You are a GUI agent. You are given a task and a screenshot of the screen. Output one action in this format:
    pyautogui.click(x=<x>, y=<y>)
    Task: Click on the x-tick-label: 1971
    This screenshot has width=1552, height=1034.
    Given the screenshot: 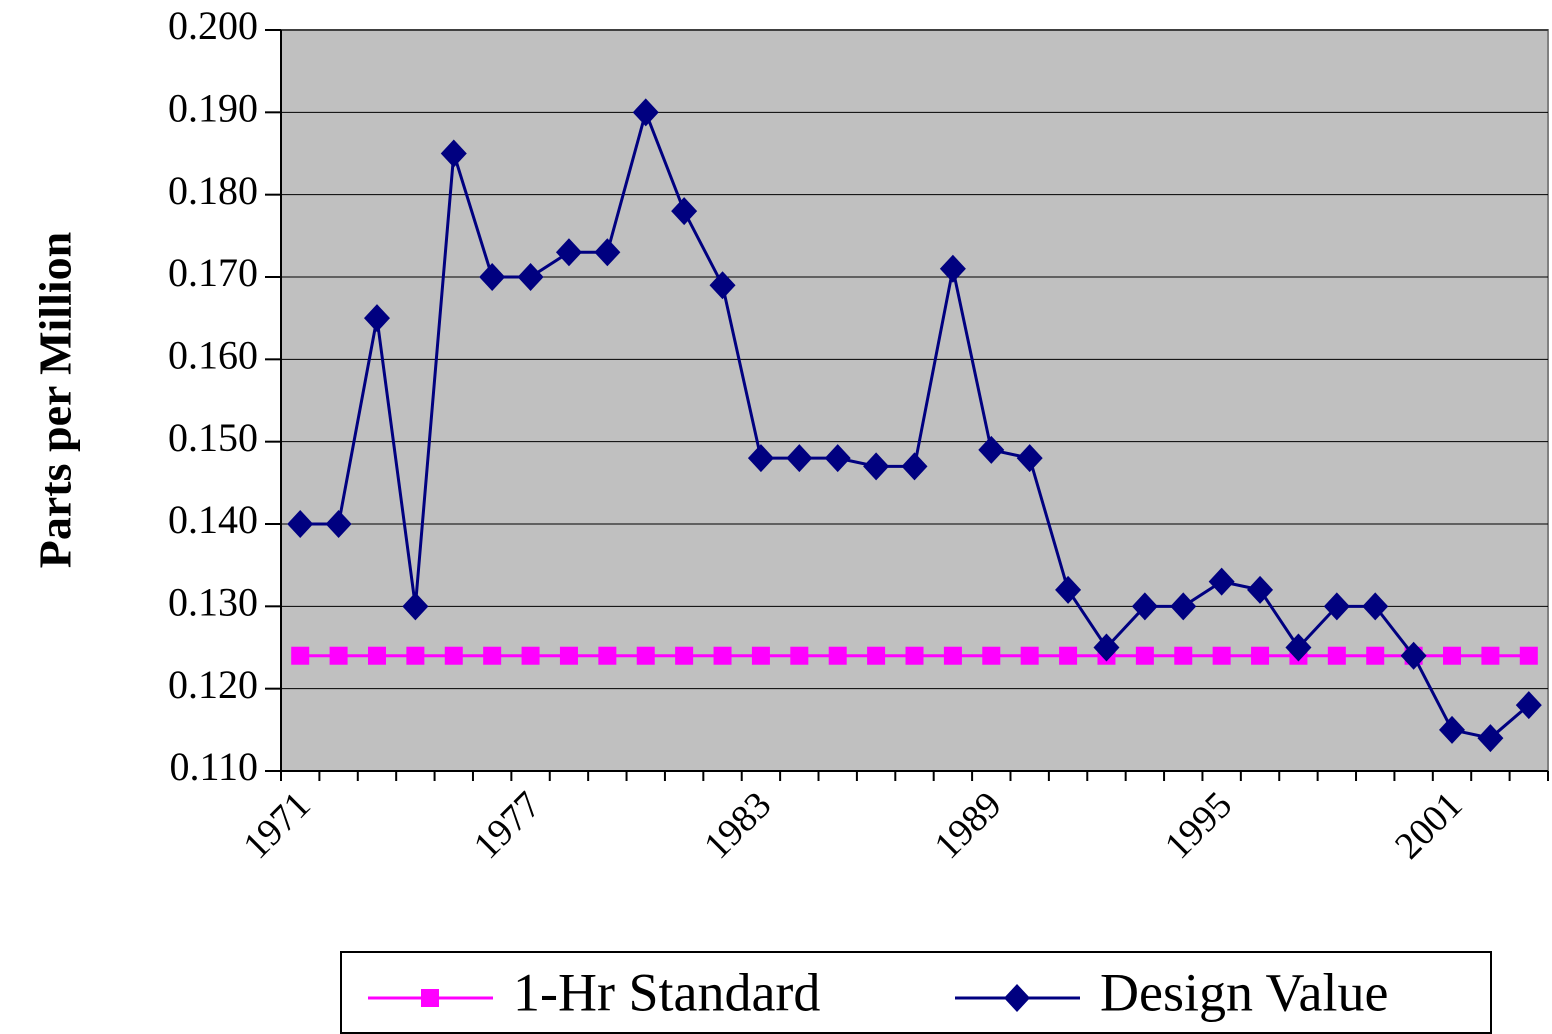 What is the action you would take?
    pyautogui.click(x=276, y=825)
    